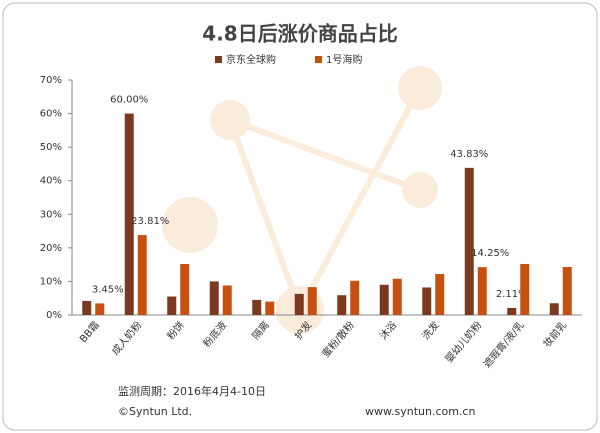 The image size is (600, 433). Describe the element at coordinates (129, 100) in the screenshot. I see `value-label: 60.00%` at that location.